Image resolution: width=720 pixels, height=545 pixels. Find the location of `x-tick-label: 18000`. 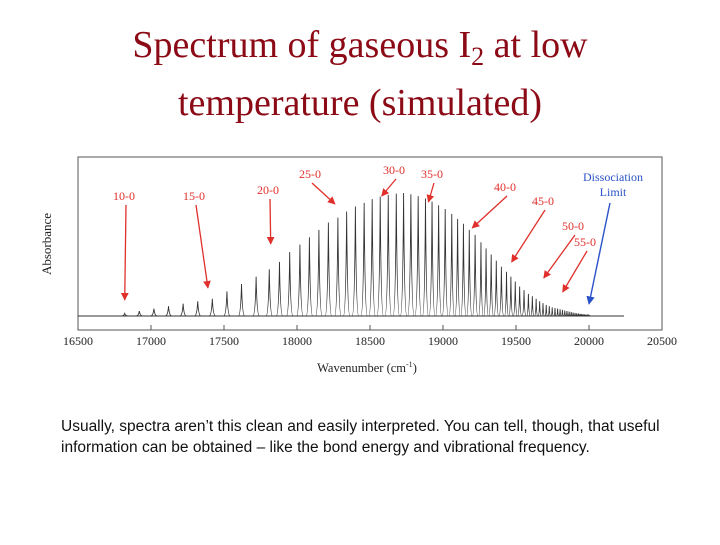

x-tick-label: 18000 is located at coordinates (297, 341).